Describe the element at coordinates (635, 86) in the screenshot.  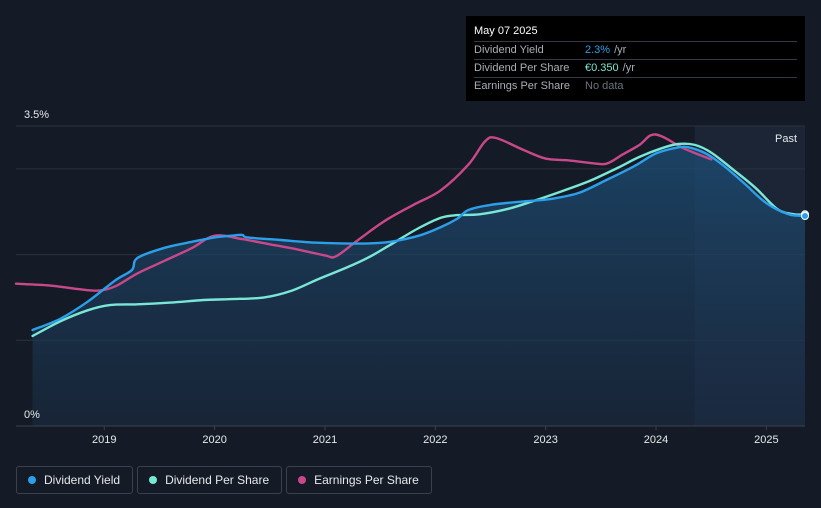
I see `tooltip-row-earnings-per-share: Earnings Per Share No data` at that location.